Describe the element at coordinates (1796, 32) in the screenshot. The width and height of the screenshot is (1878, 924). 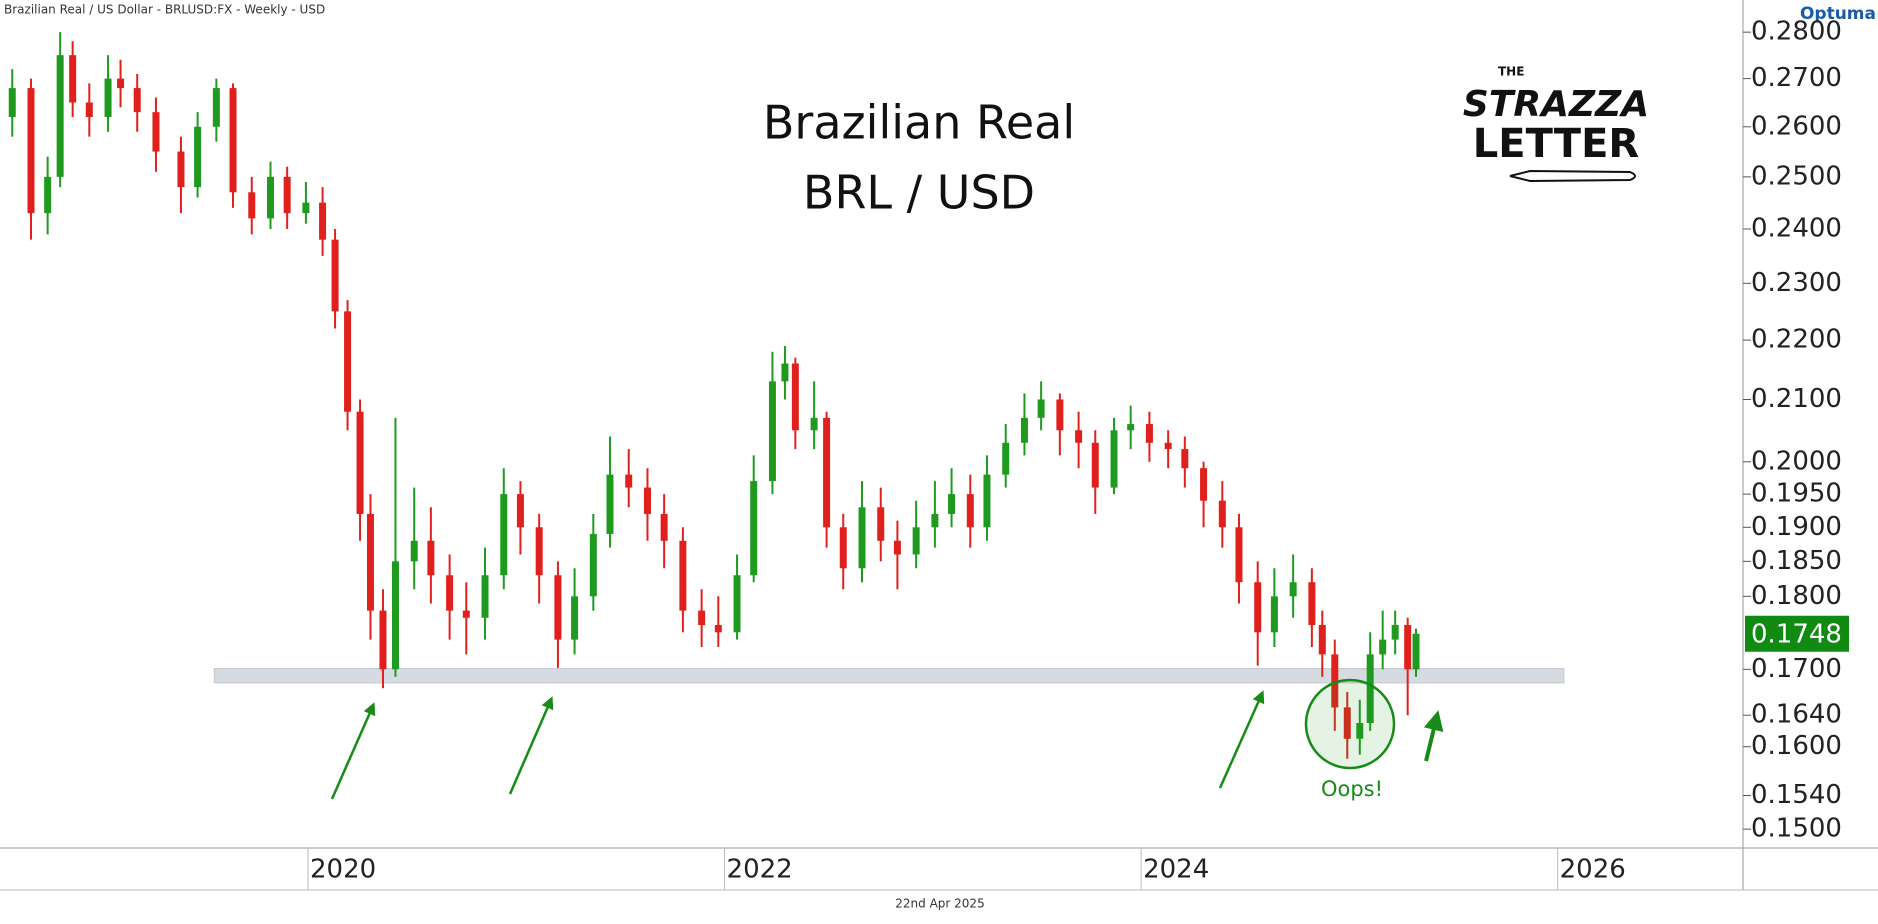
I see `y-tick-label: 0.2800` at that location.